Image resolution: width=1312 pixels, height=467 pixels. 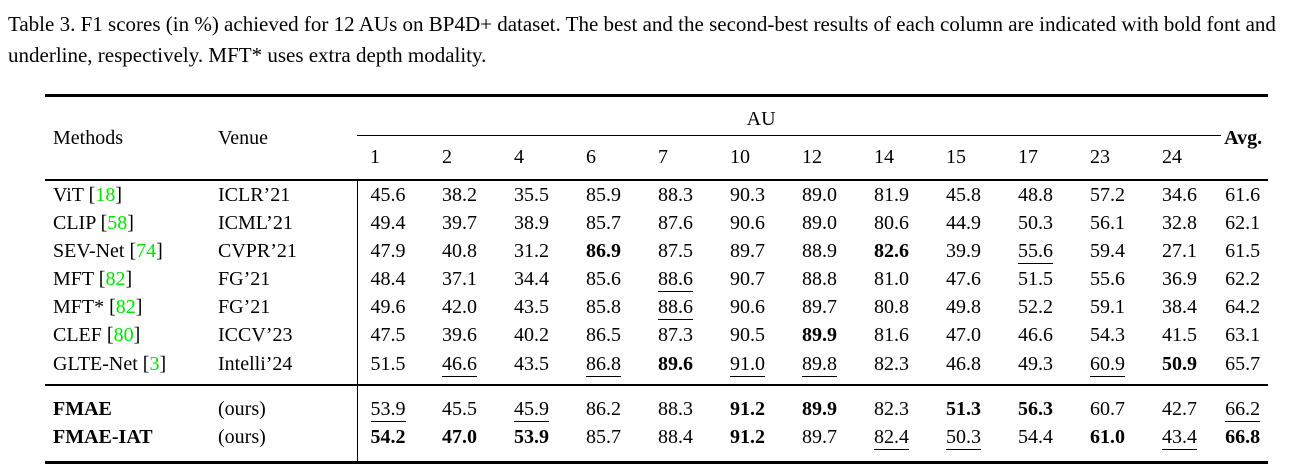 What do you see at coordinates (531, 409) in the screenshot?
I see `second-best-score: 45.9` at bounding box center [531, 409].